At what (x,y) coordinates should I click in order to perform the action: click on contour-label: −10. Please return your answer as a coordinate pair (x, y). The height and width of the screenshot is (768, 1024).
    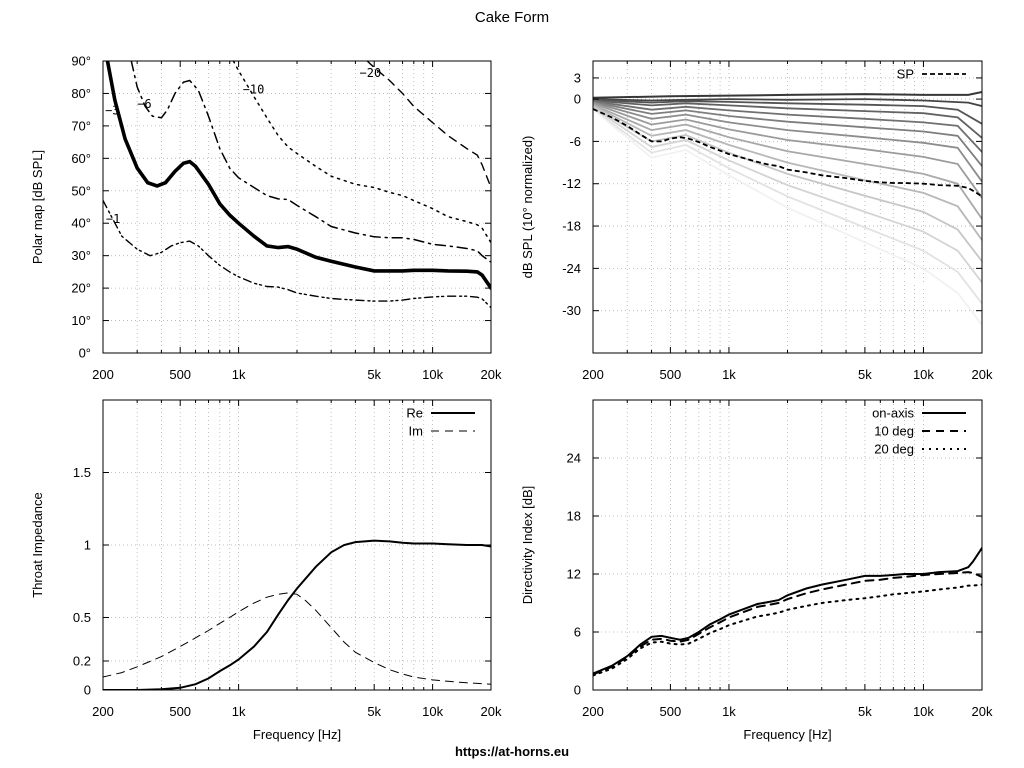
    Looking at the image, I should click on (254, 89).